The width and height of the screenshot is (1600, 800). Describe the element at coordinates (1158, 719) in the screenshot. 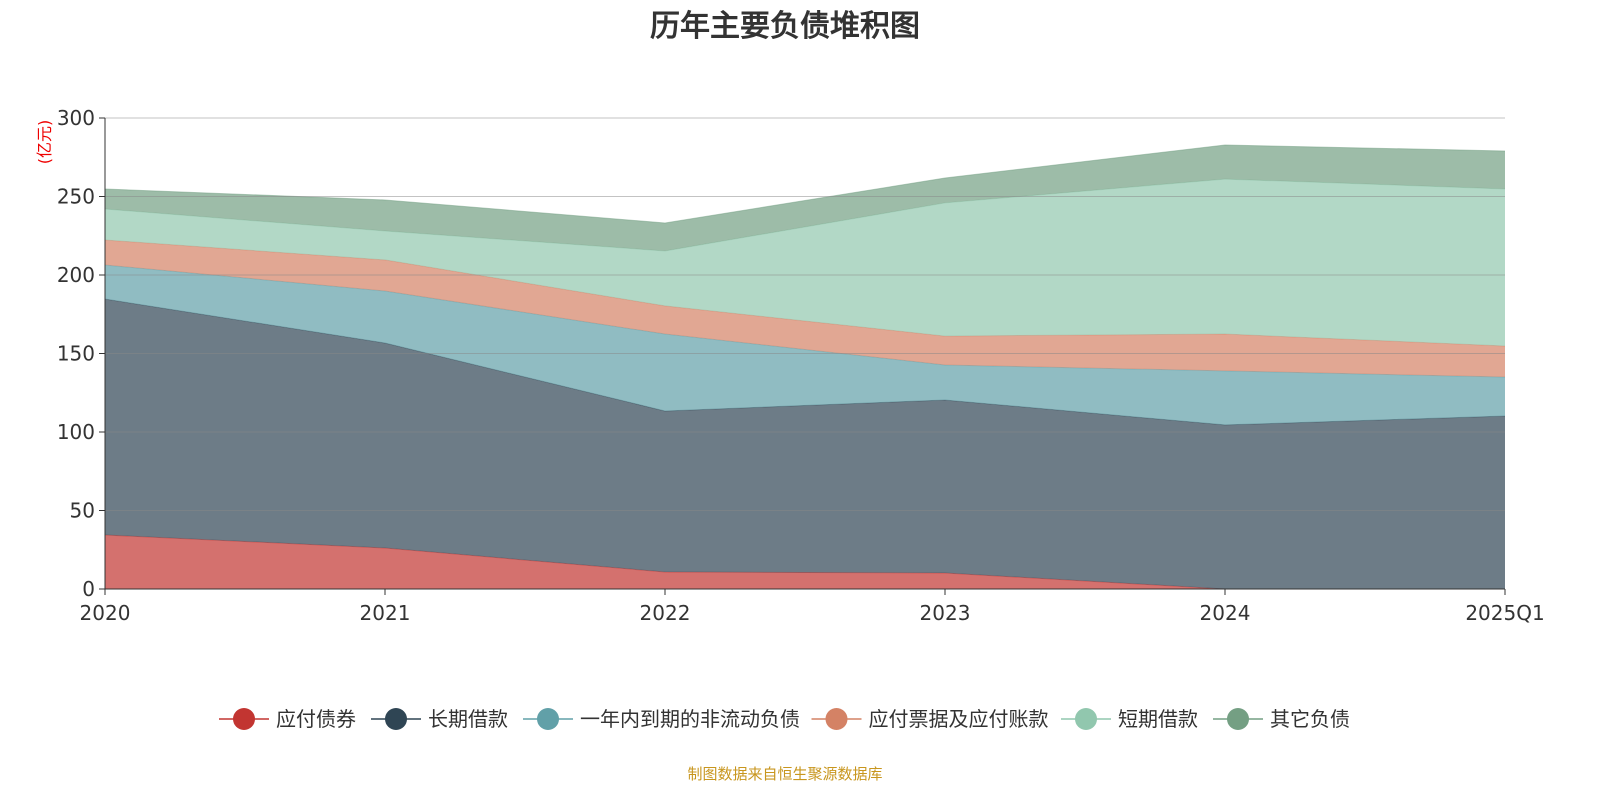

I see `legend-label-4: 短期借款` at that location.